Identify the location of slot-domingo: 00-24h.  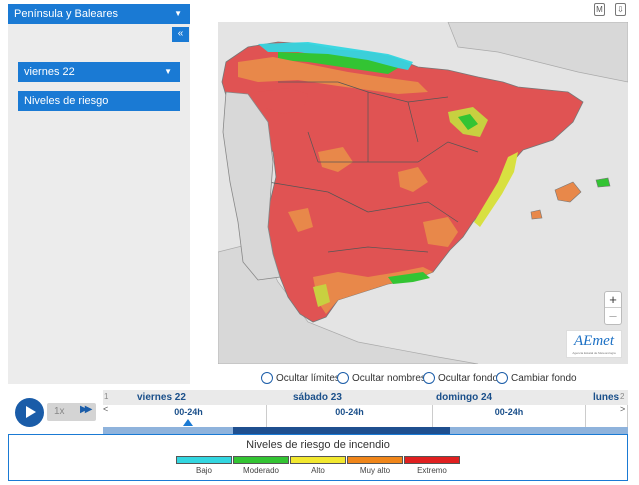
(509, 416).